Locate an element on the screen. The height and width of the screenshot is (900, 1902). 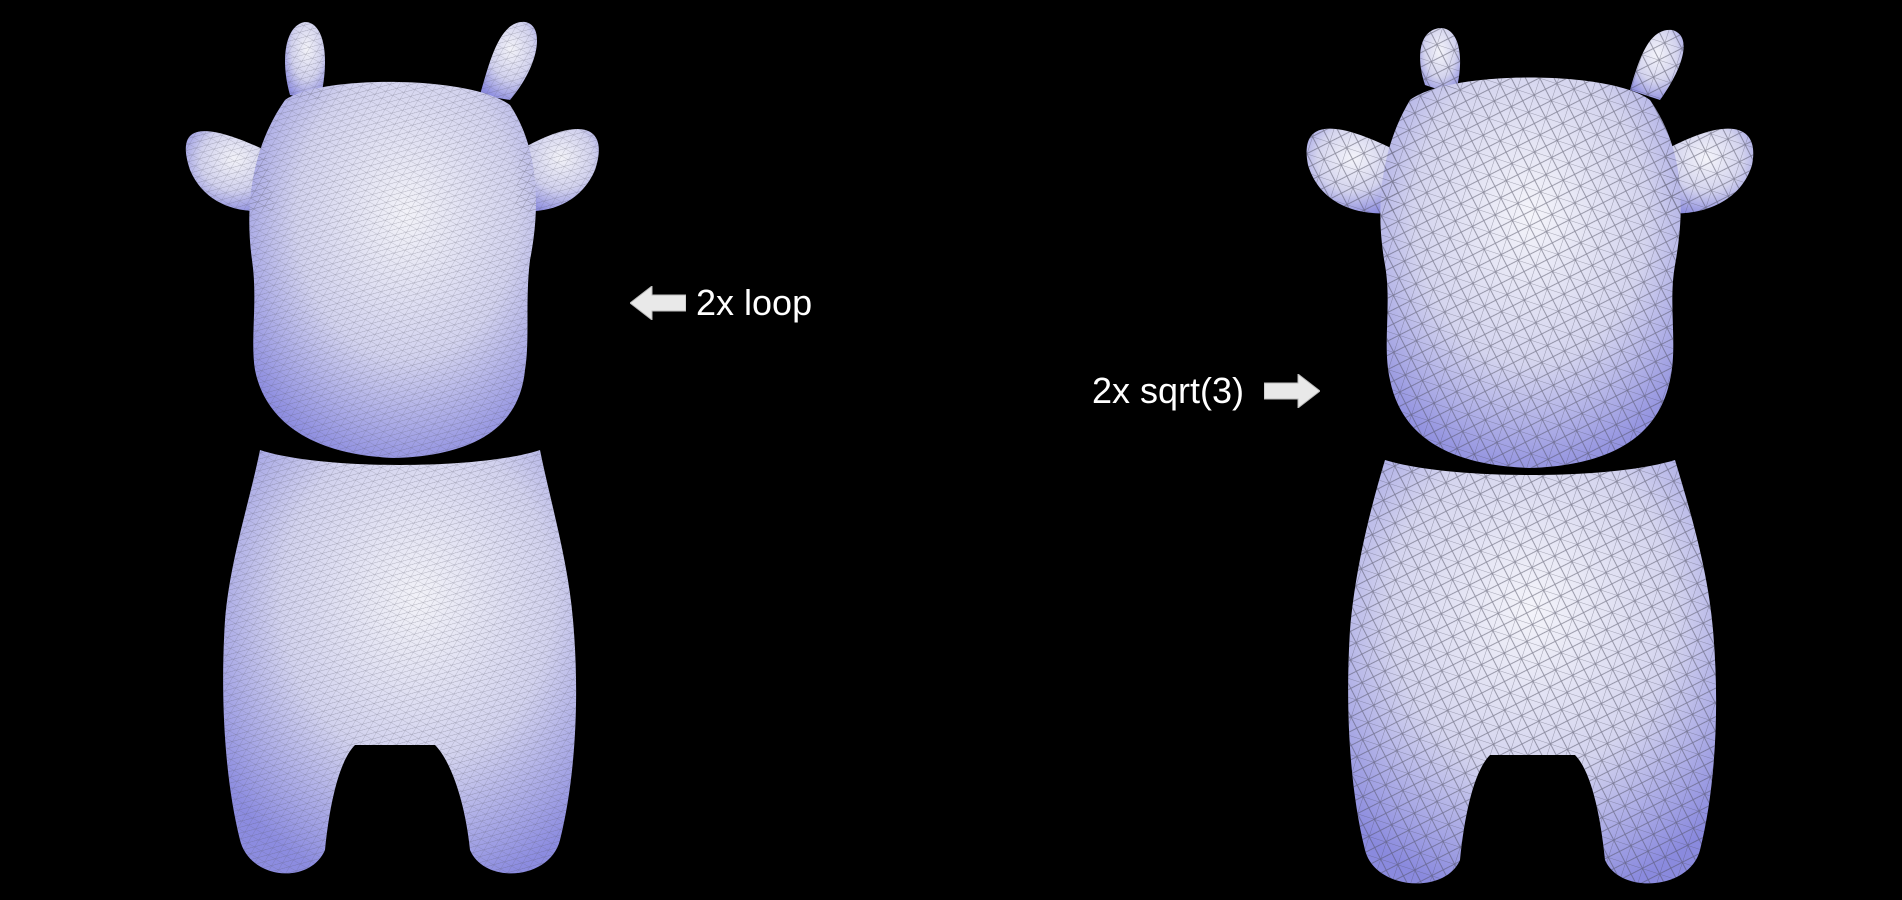
arrow-left-icon is located at coordinates (658, 303).